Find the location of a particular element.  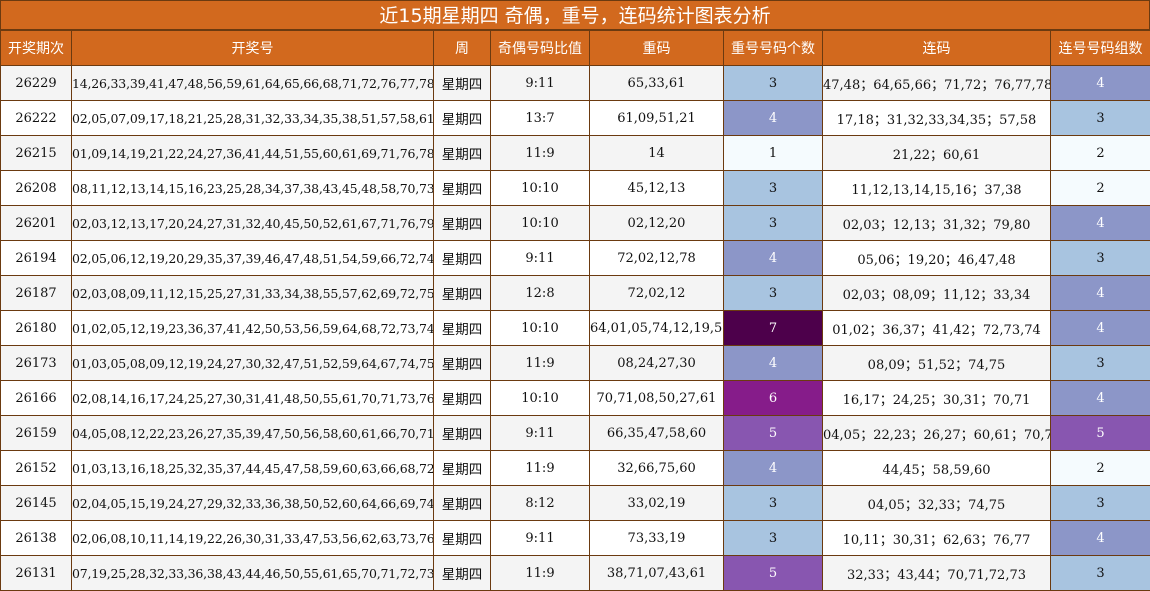

cell-repeat-count: 6 is located at coordinates (773, 398).